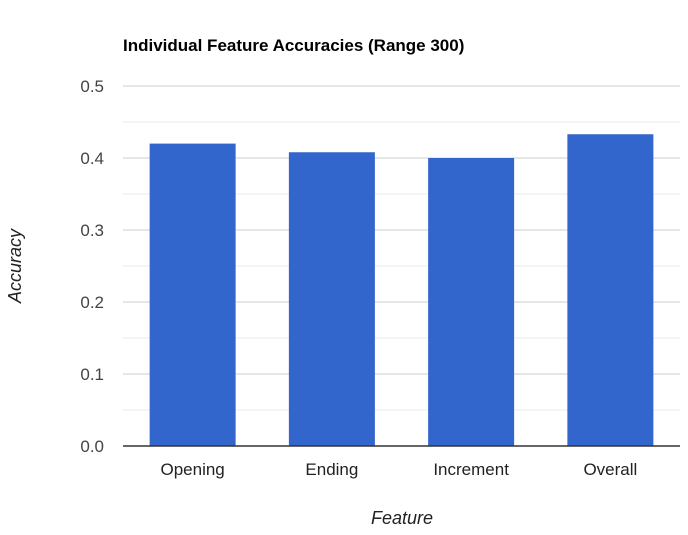 The image size is (688, 535). Describe the element at coordinates (92, 230) in the screenshot. I see `y-tick-label: 0.3` at that location.